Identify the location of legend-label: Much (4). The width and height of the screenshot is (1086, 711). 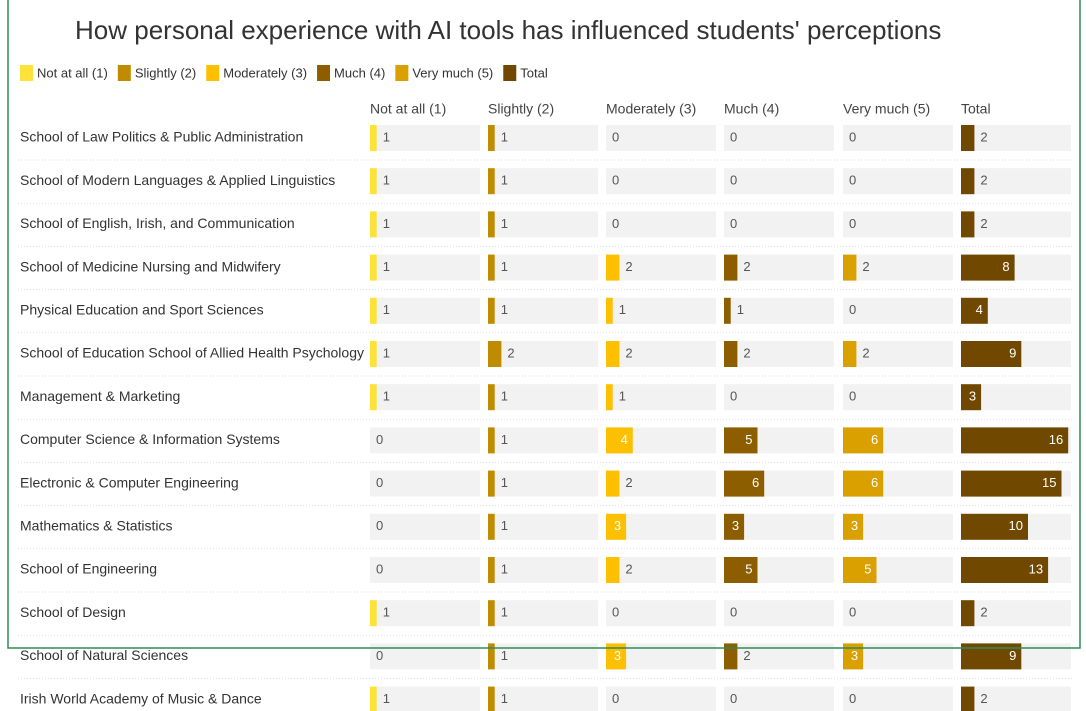
(359, 72).